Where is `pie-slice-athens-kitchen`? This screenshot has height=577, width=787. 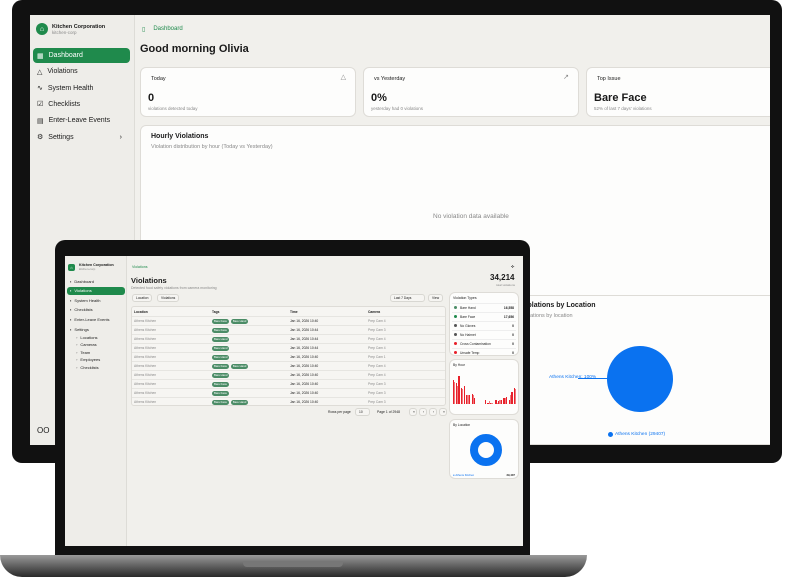
pie-slice-athens-kitchen is located at coordinates (640, 379).